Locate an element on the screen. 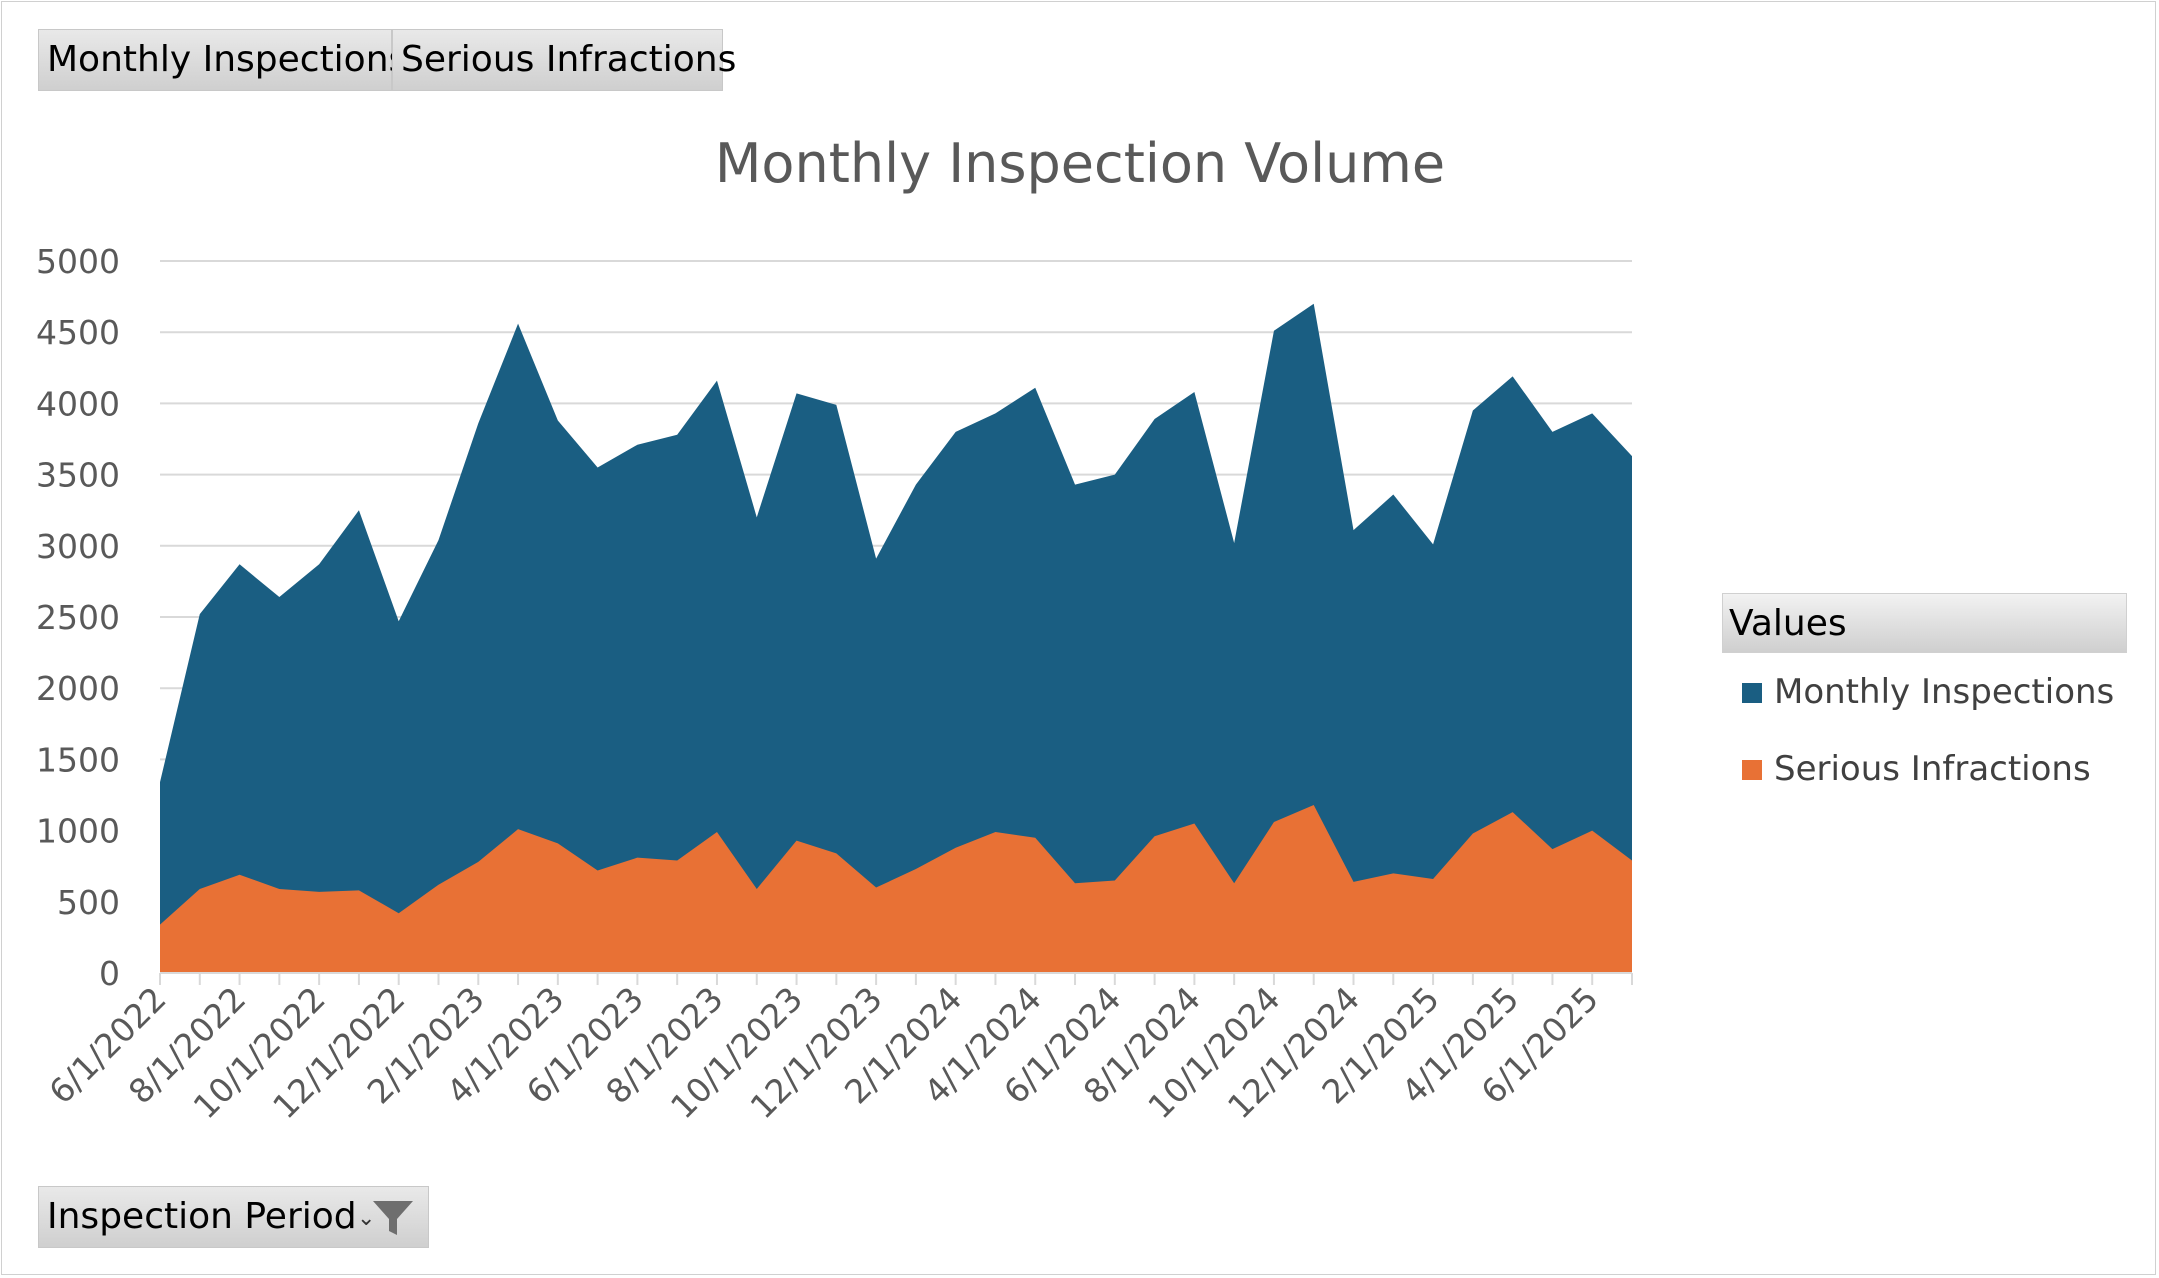 This screenshot has width=2159, height=1278. y-tick-label: 1500 is located at coordinates (78, 759).